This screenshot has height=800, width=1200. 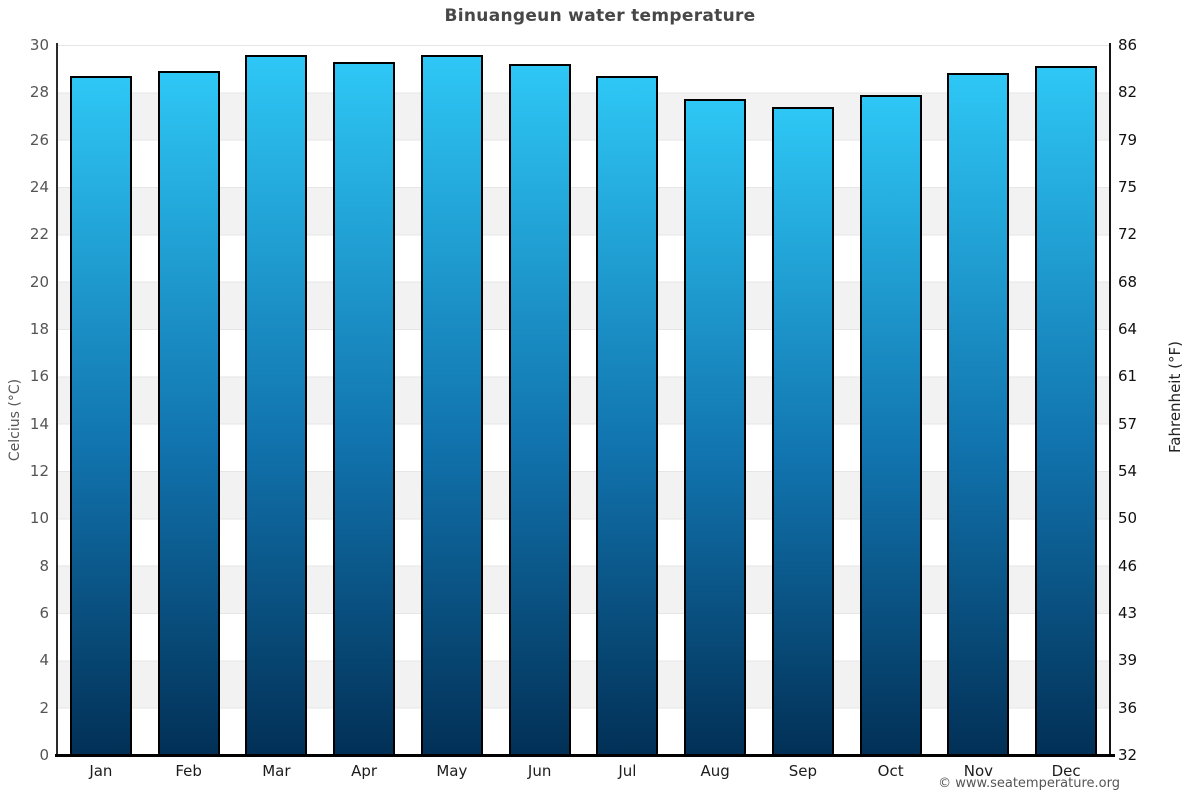 I want to click on y-tick-celsius-26: 26, so click(x=39, y=139).